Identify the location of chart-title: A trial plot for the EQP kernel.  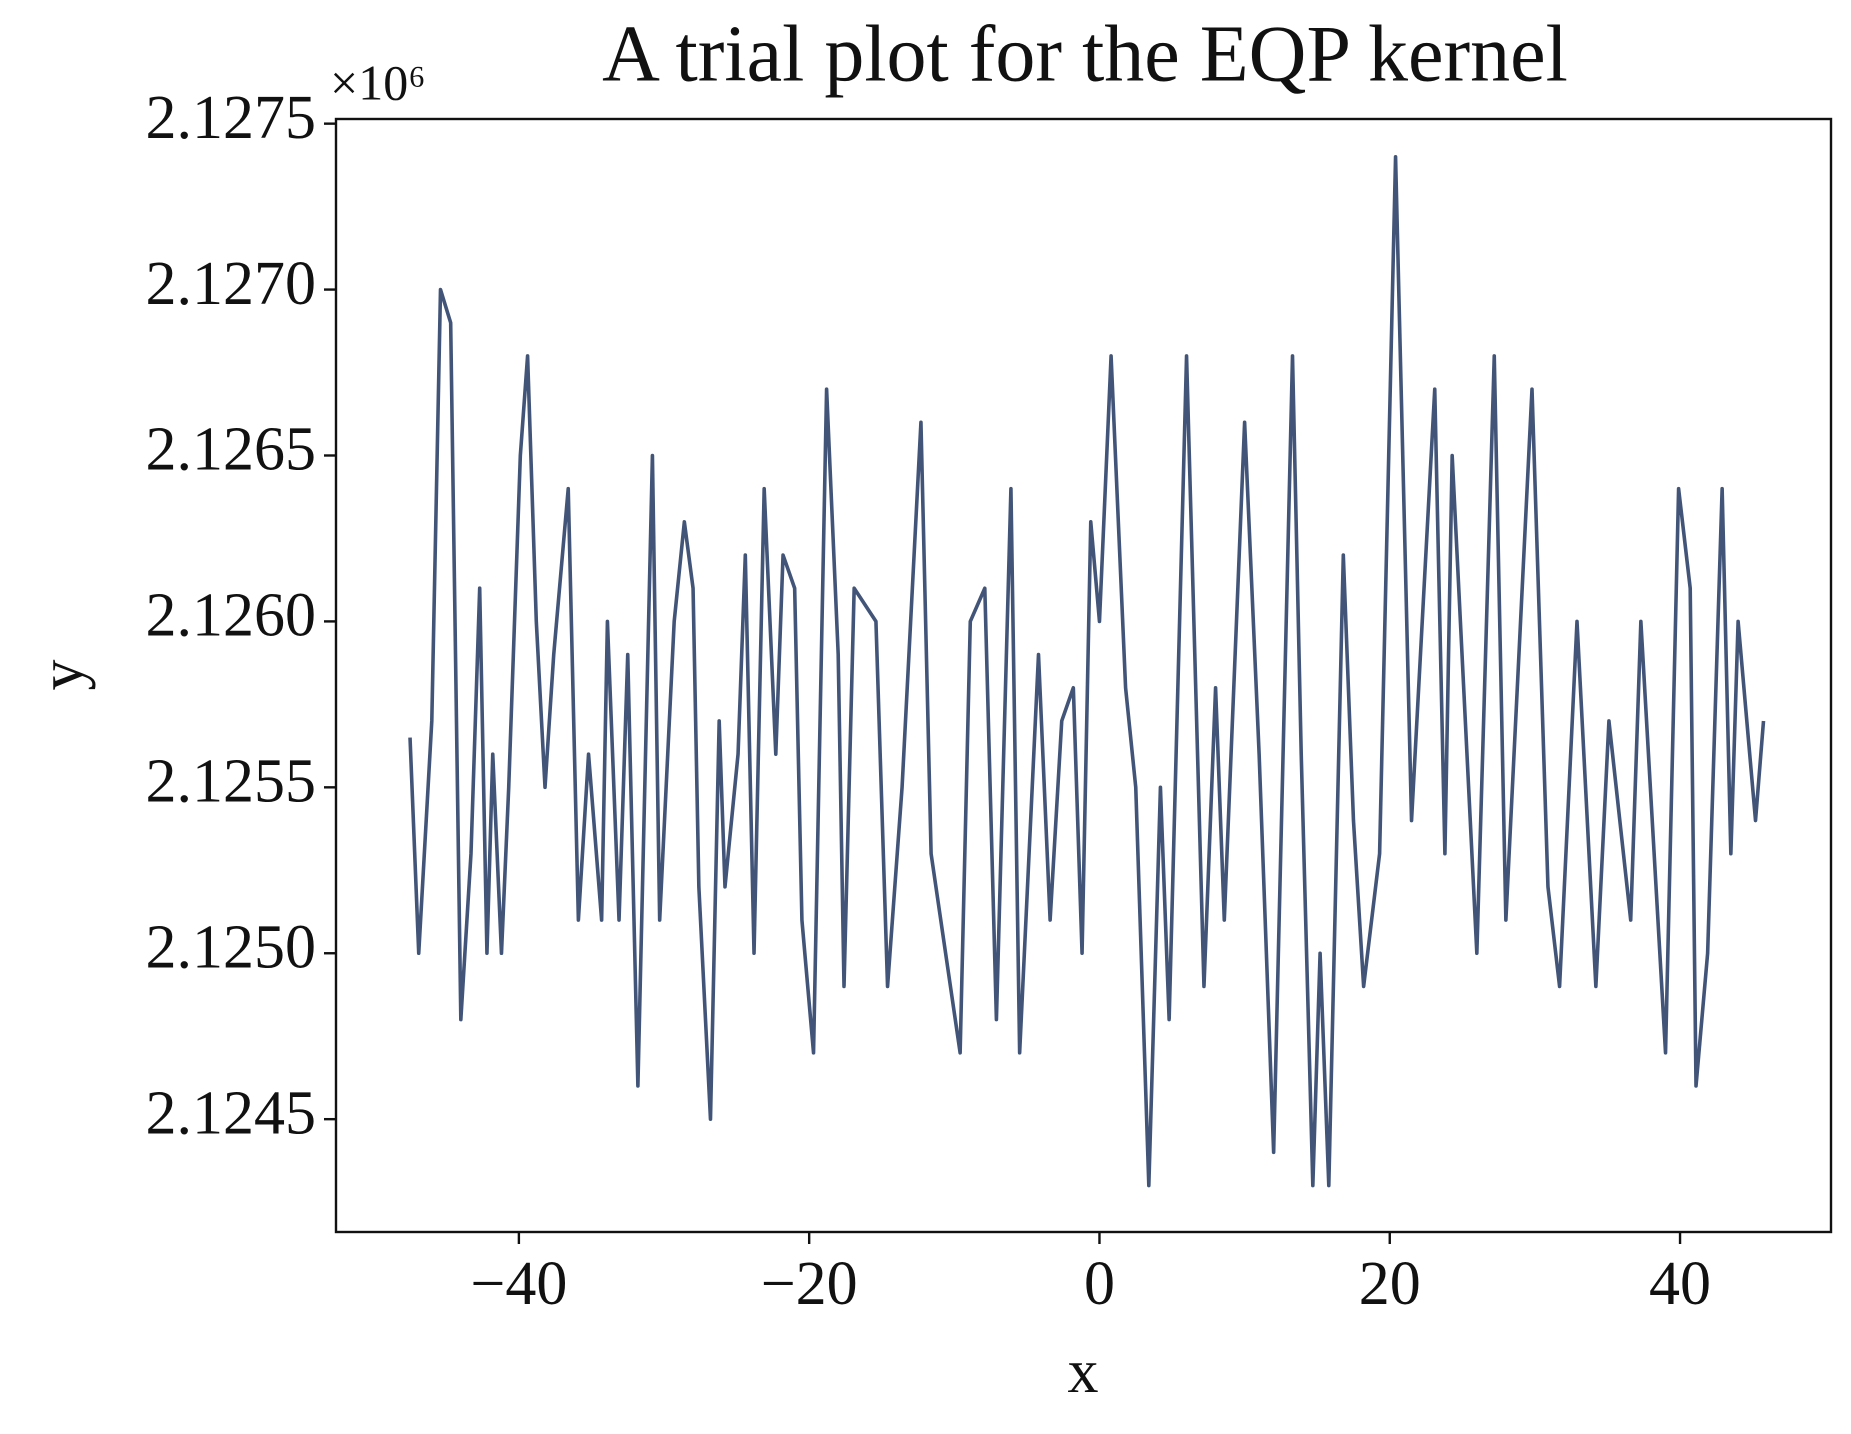
(1085, 54).